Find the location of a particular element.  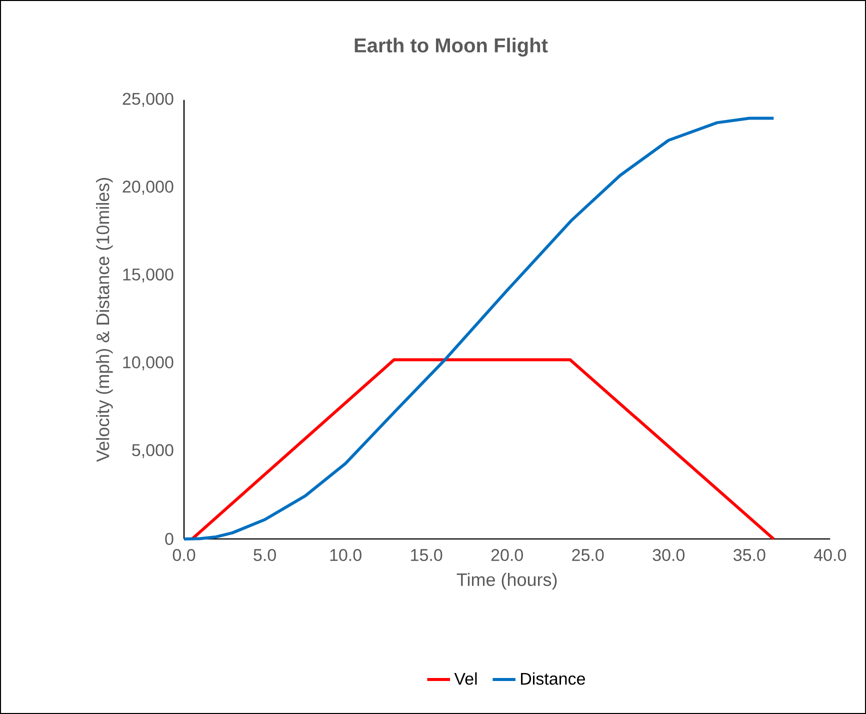

y-tick-label: 0 is located at coordinates (169, 538).